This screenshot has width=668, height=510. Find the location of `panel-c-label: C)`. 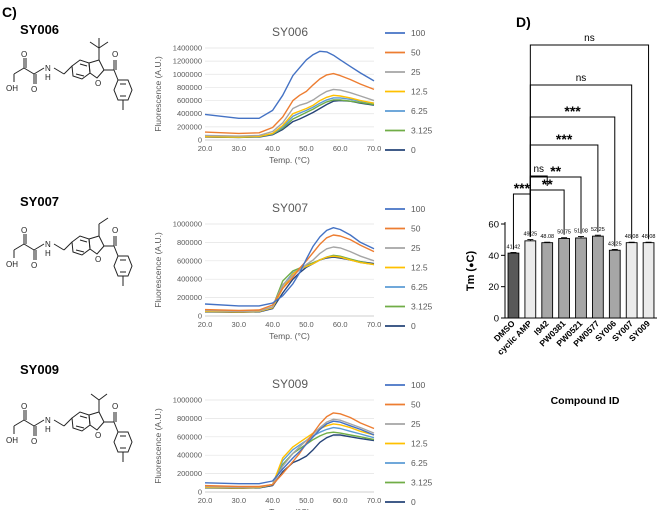

panel-c-label: C) is located at coordinates (9, 12).